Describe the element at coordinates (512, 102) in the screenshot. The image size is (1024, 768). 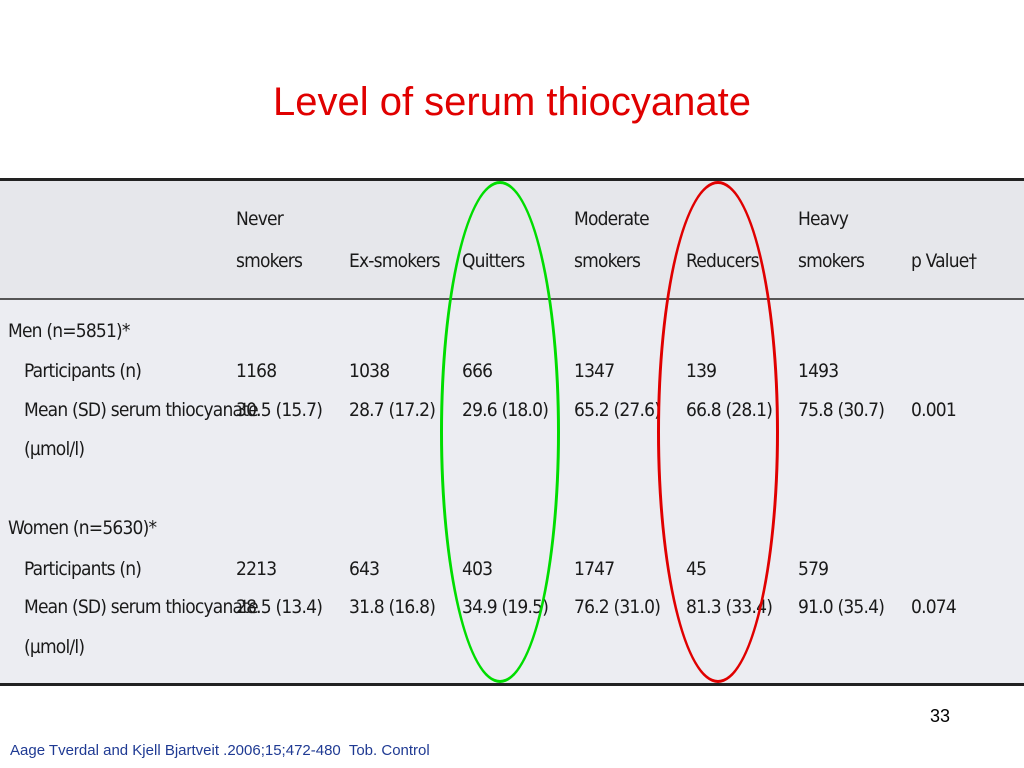
I see `slide-title: Level of serum thiocyanate` at that location.